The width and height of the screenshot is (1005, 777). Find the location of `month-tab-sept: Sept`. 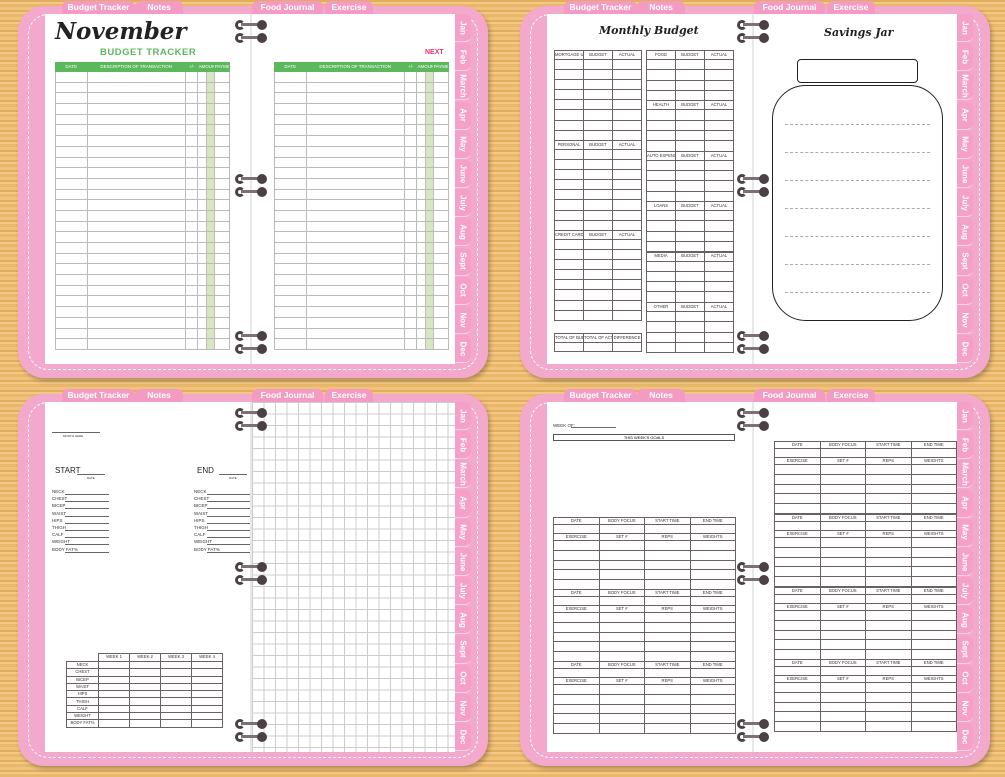

month-tab-sept: Sept is located at coordinates (965, 261).